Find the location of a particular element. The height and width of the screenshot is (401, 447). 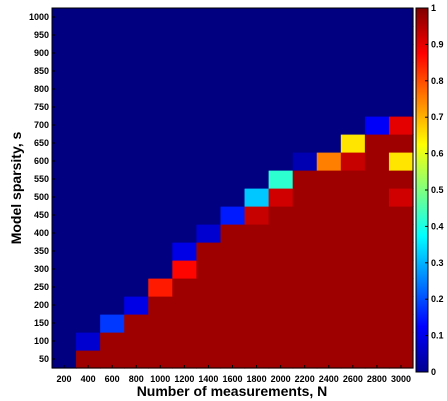

colorbar-tick-label: 0.8 is located at coordinates (437, 81).